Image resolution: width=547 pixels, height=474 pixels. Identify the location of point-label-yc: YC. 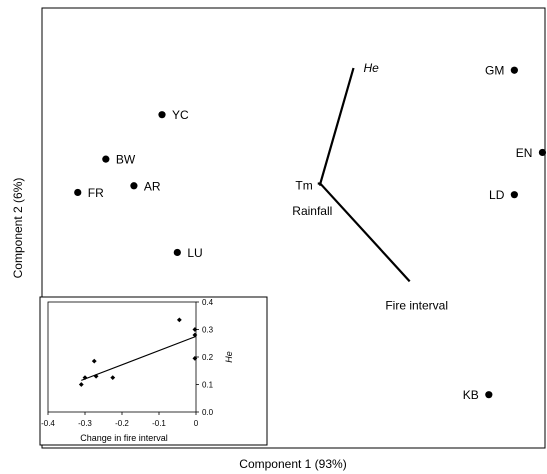
(180, 115).